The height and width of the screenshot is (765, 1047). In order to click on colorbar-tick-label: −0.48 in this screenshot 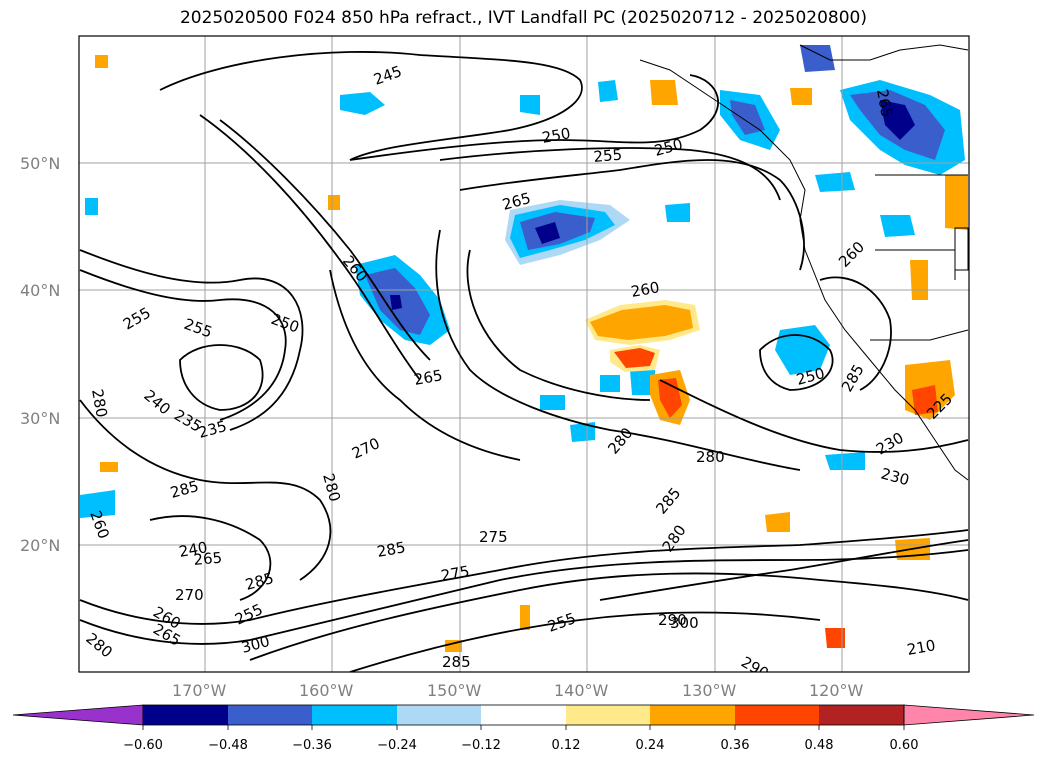, I will do `click(228, 745)`.